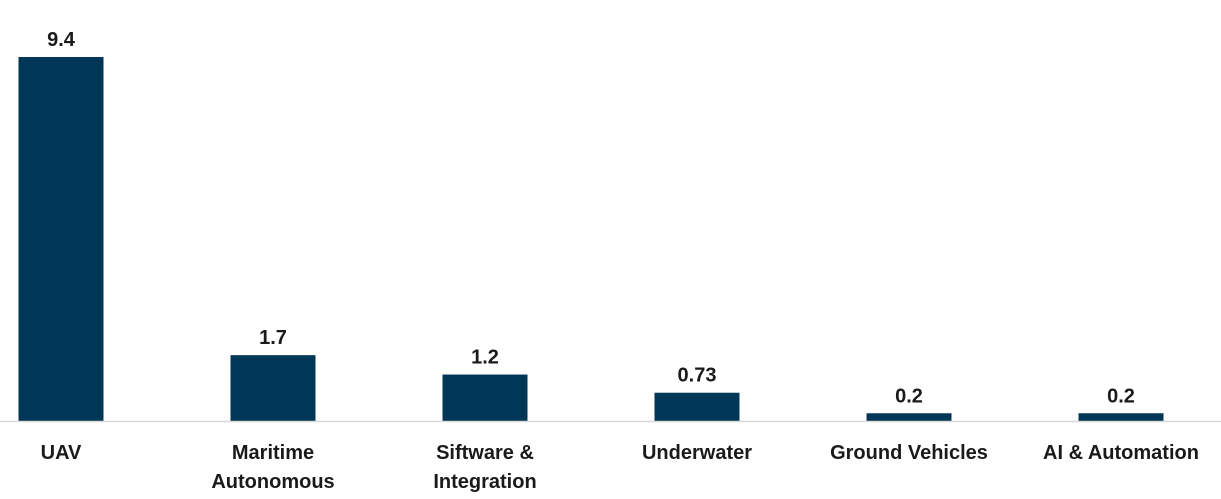 This screenshot has width=1221, height=499. Describe the element at coordinates (485, 358) in the screenshot. I see `data-label-2: 1.2` at that location.